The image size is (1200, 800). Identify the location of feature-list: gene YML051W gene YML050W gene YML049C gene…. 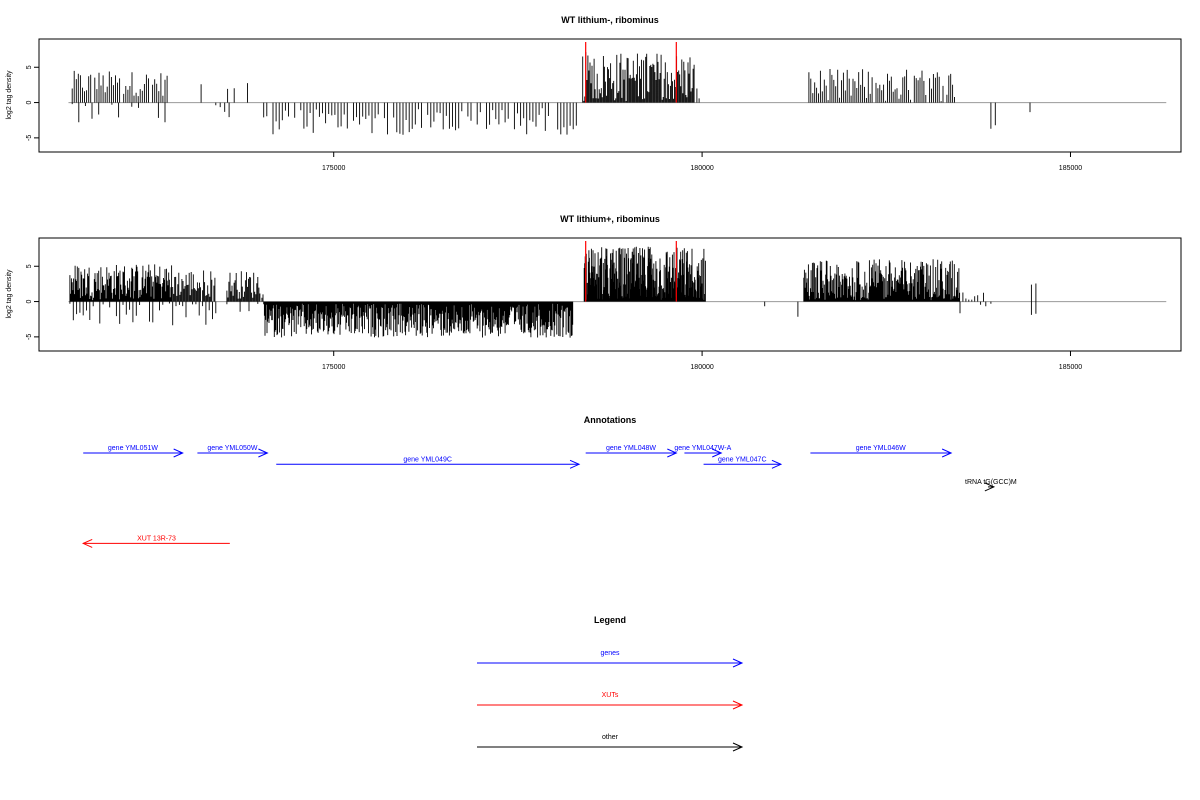
(549, 496).